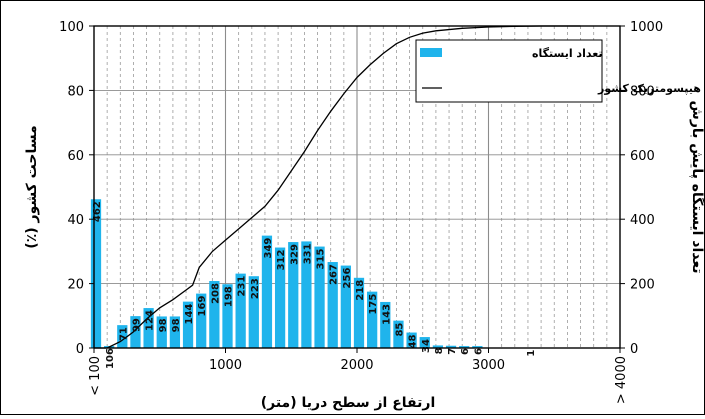  I want to click on bar-value-label: 198, so click(229, 296).